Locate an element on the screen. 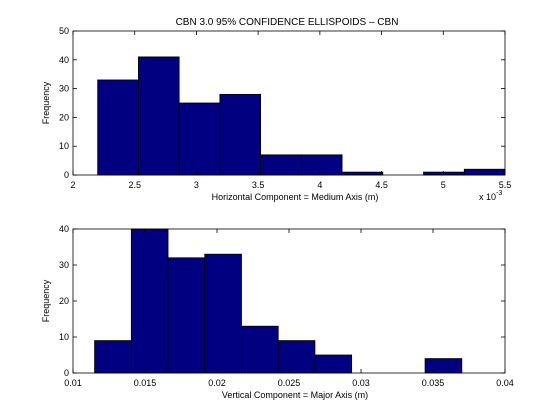  x-tick-label: 0.035 is located at coordinates (433, 383).